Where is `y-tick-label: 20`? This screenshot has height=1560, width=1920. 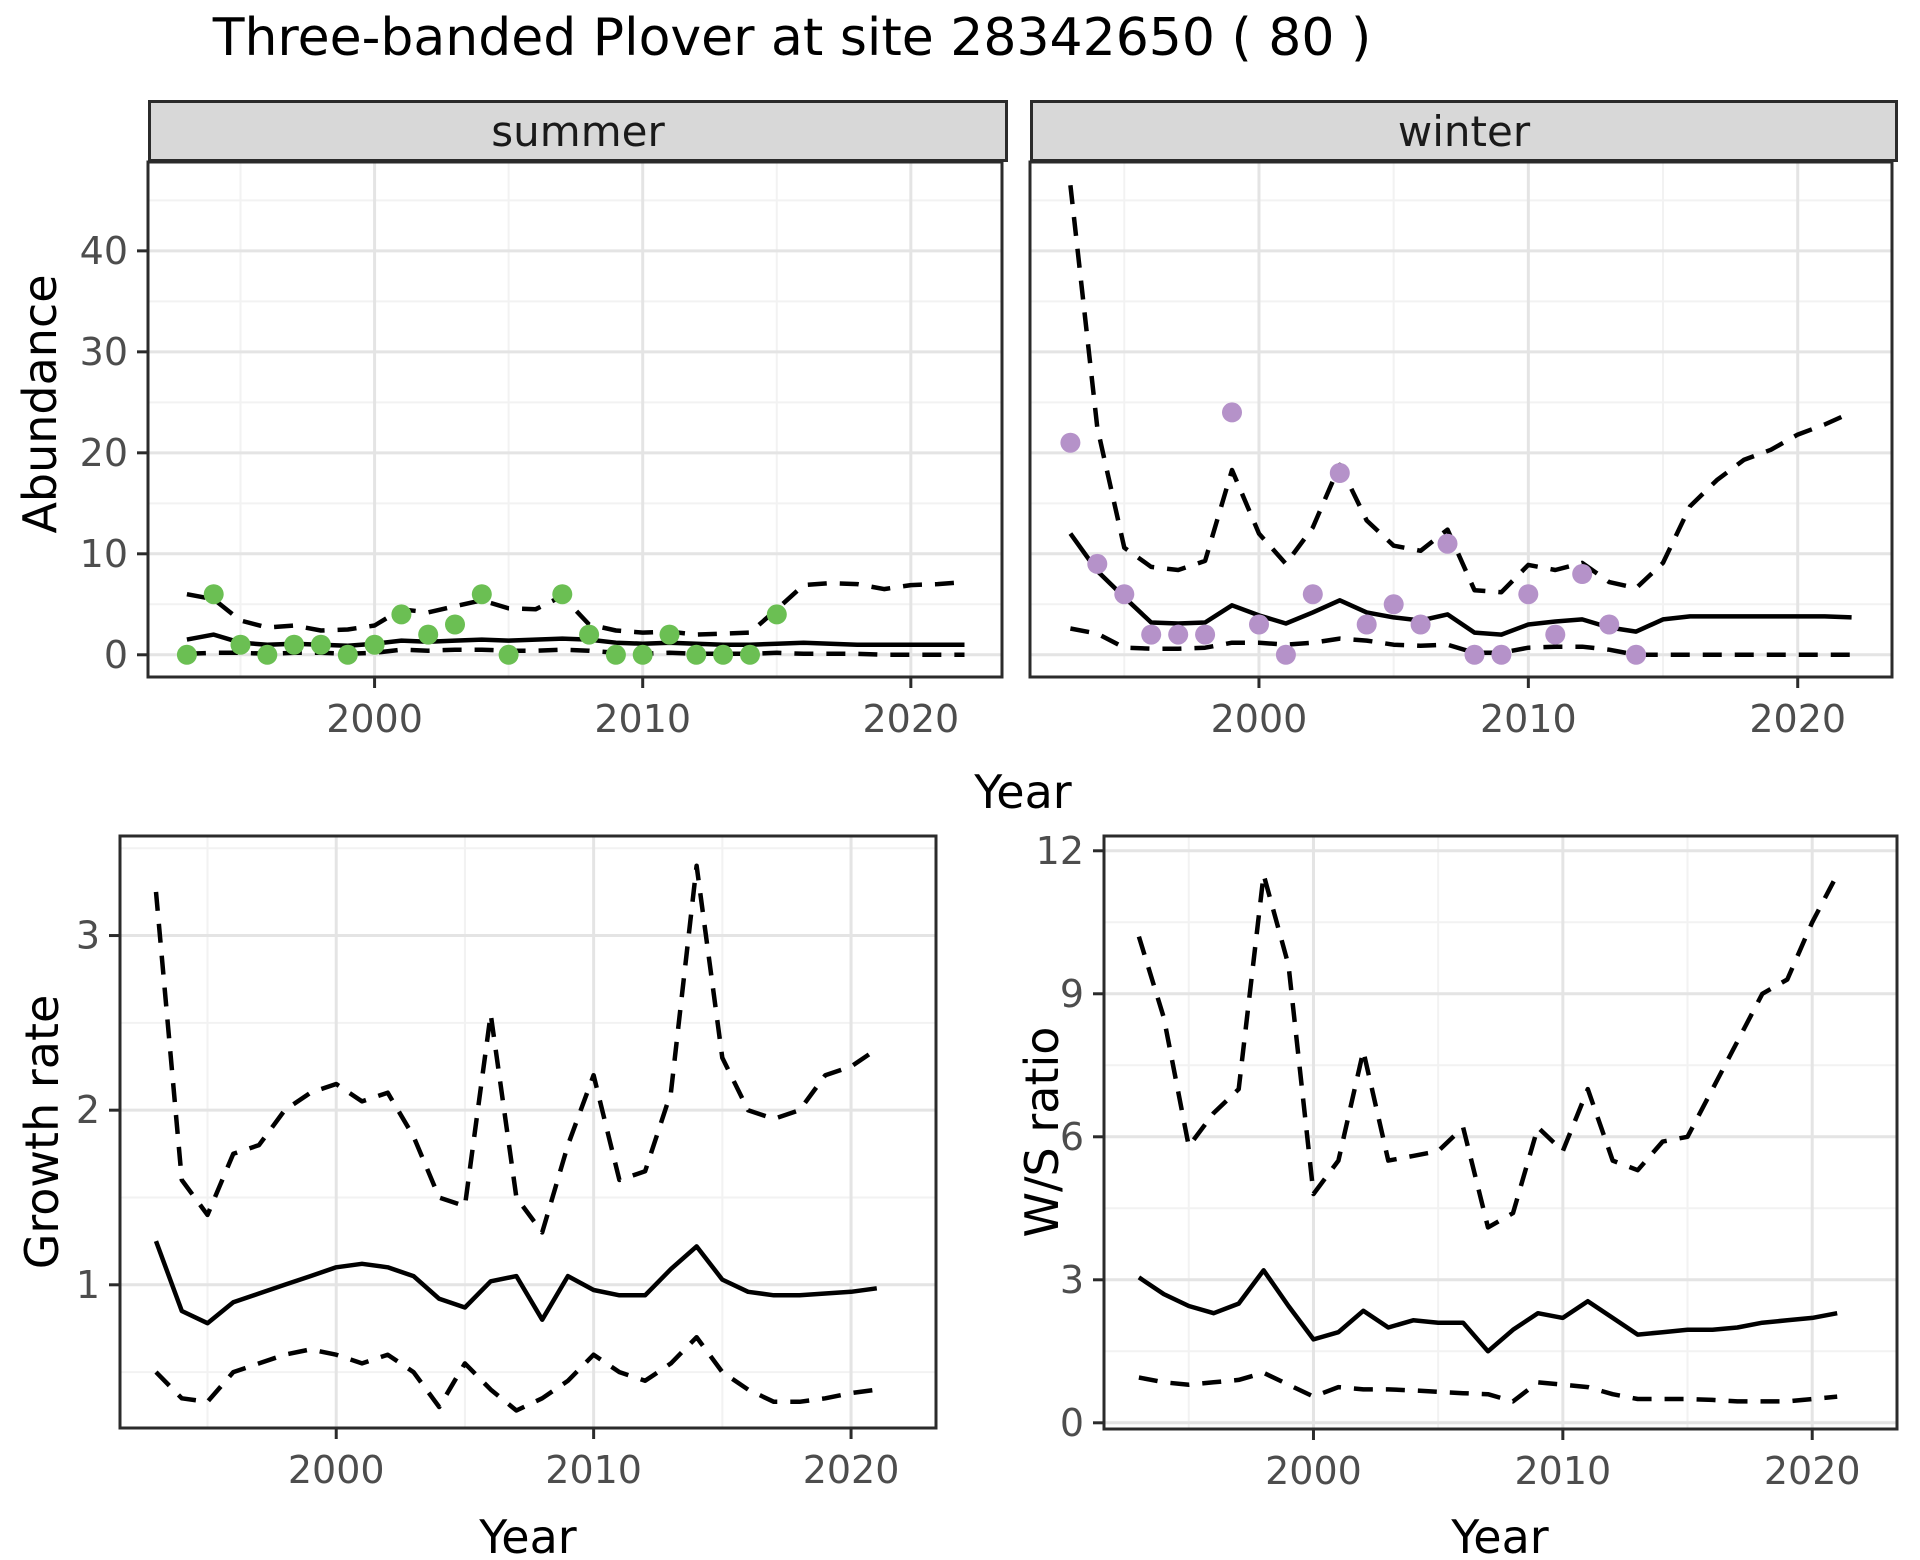
y-tick-label: 20 is located at coordinates (104, 453).